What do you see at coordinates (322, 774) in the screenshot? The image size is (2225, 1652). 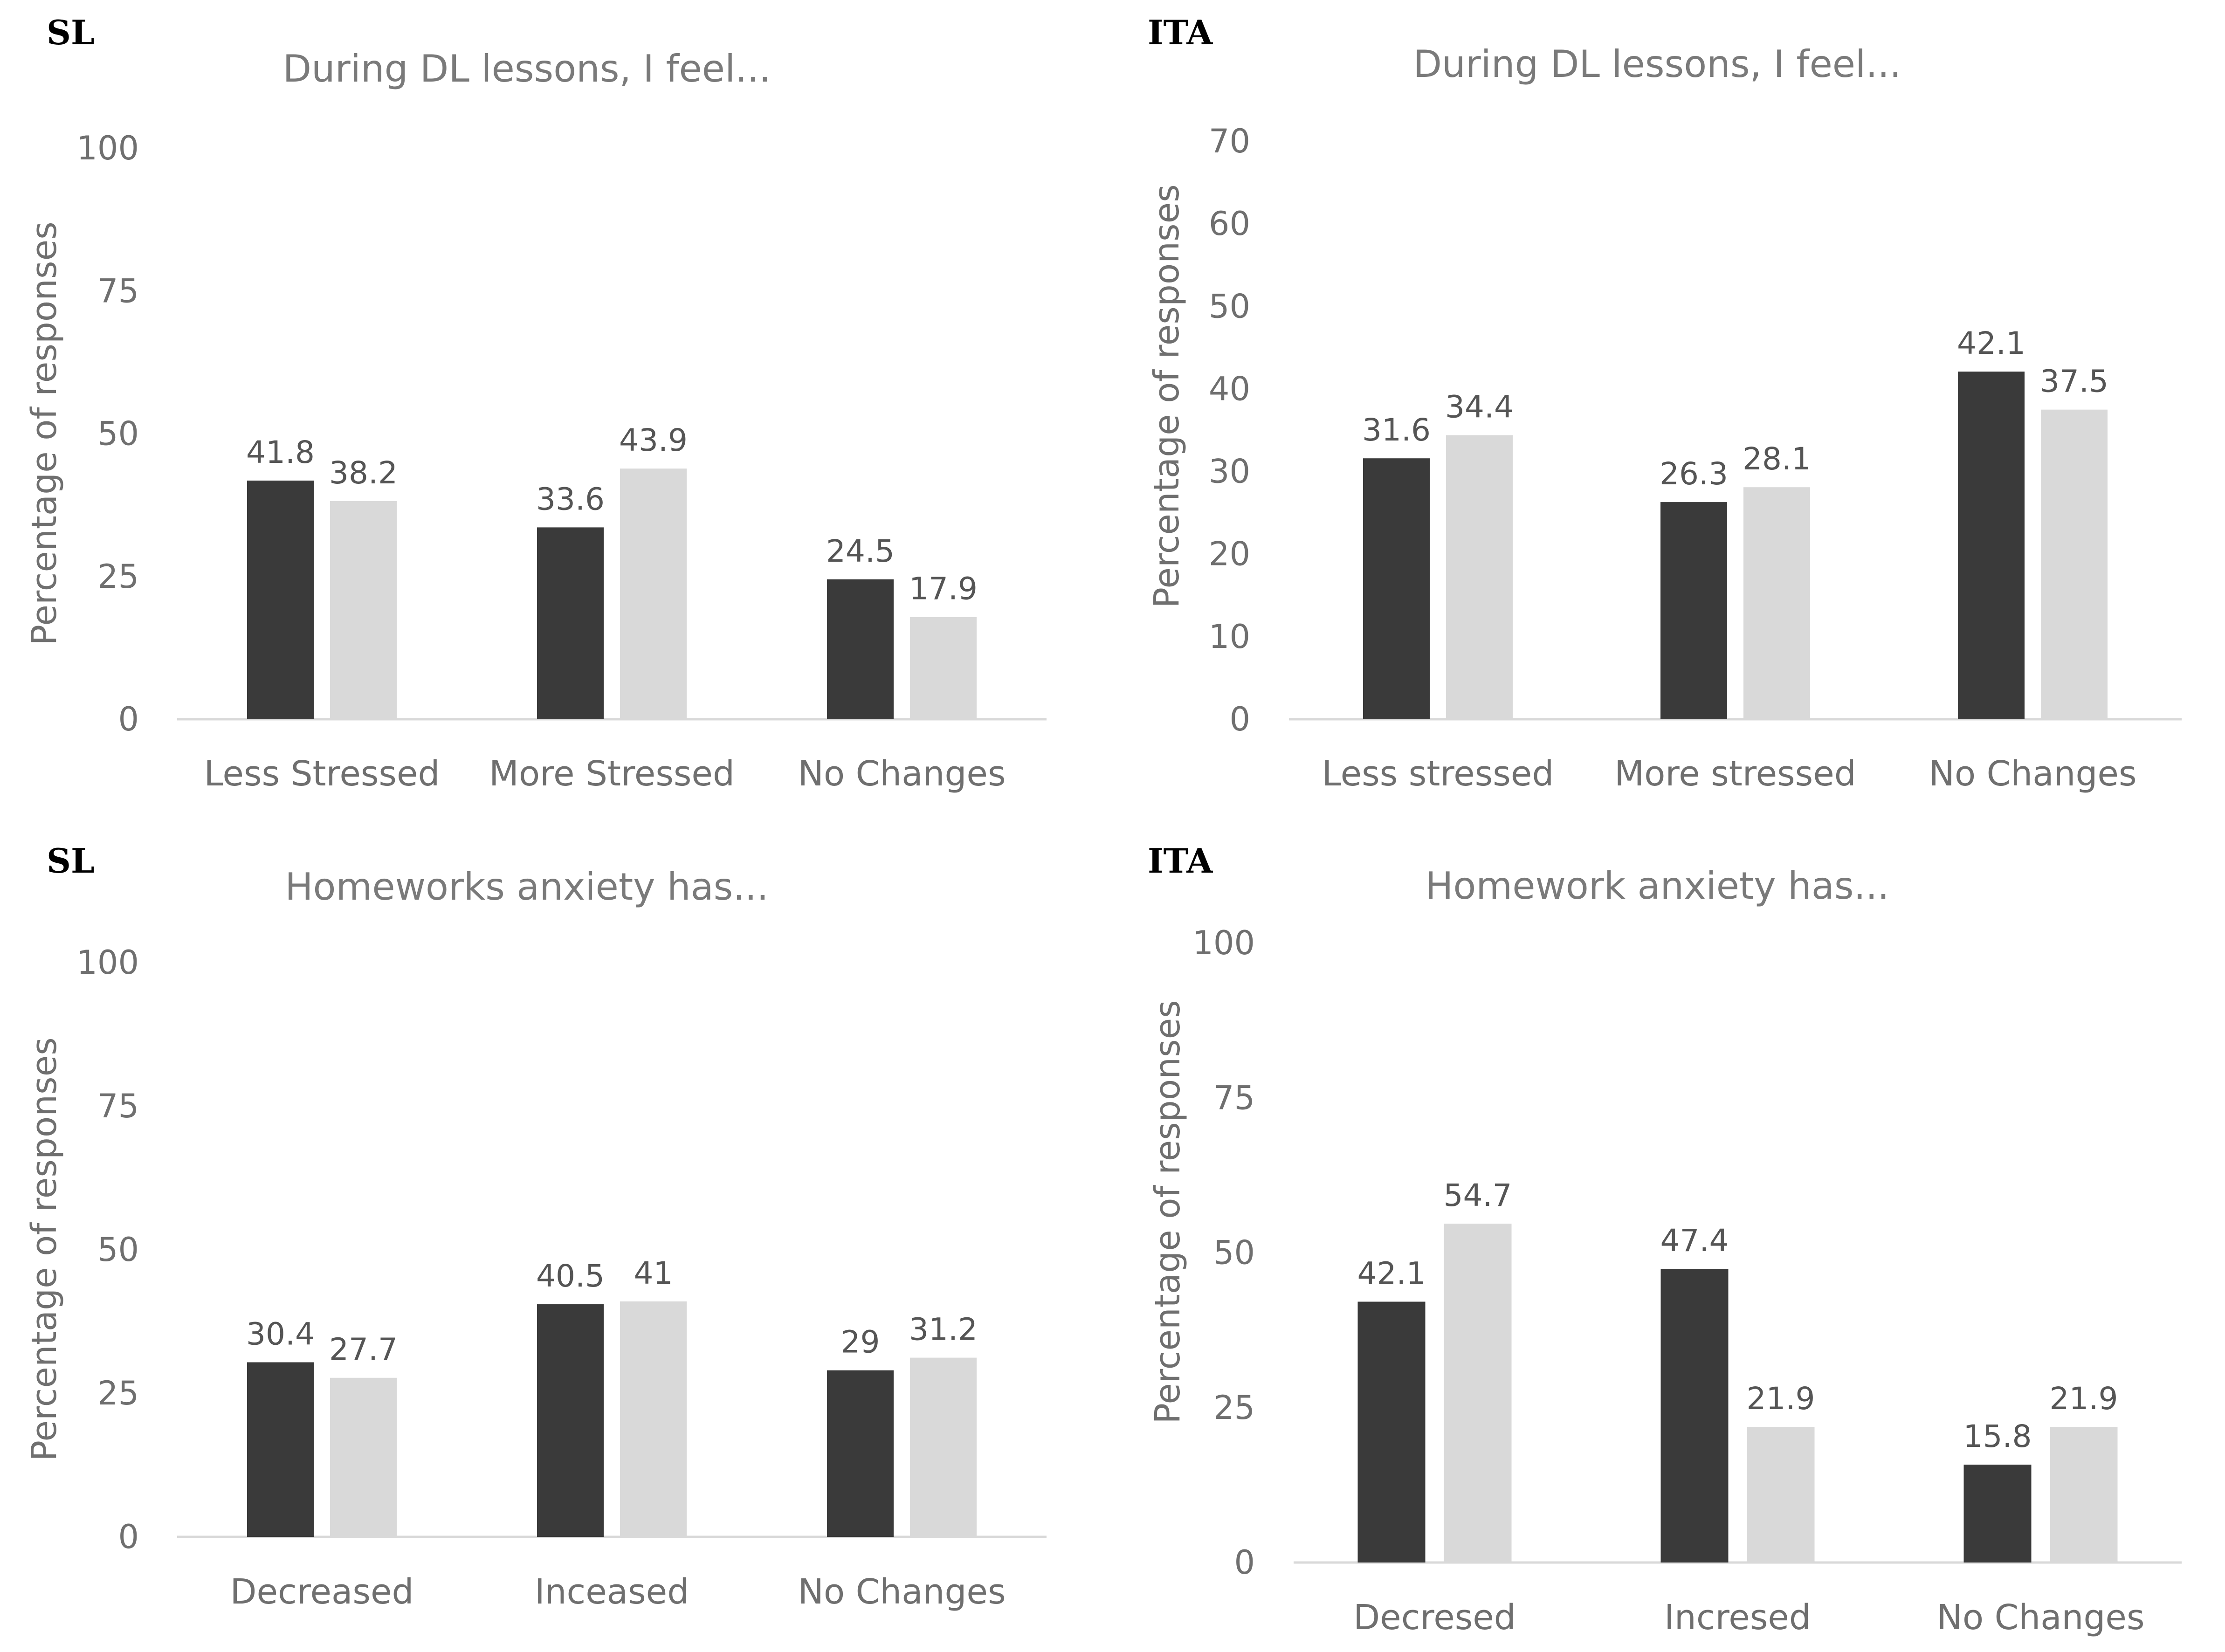 I see `x-category-label: Less Stressed` at bounding box center [322, 774].